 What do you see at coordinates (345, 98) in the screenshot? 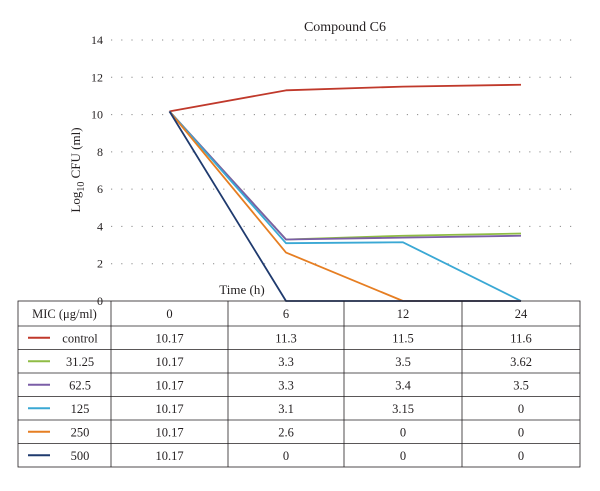
I see `series-line-control` at bounding box center [345, 98].